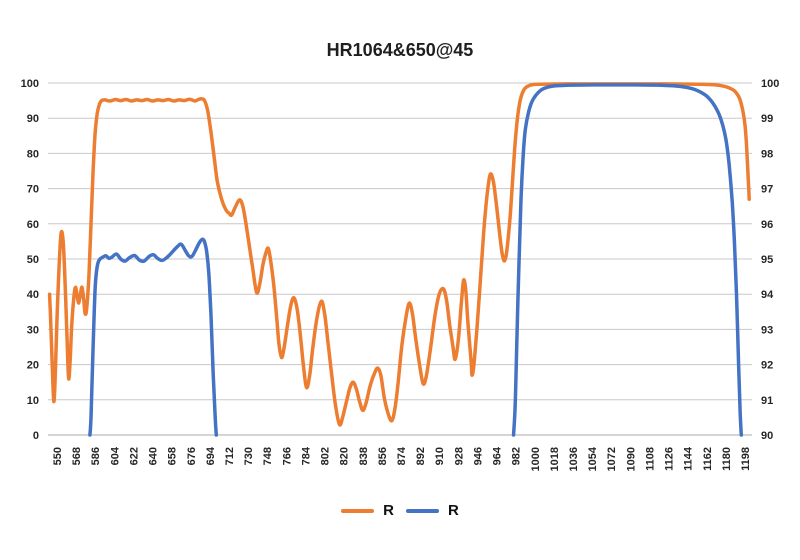 This screenshot has width=800, height=560. I want to click on x-axis-label: 838, so click(364, 456).